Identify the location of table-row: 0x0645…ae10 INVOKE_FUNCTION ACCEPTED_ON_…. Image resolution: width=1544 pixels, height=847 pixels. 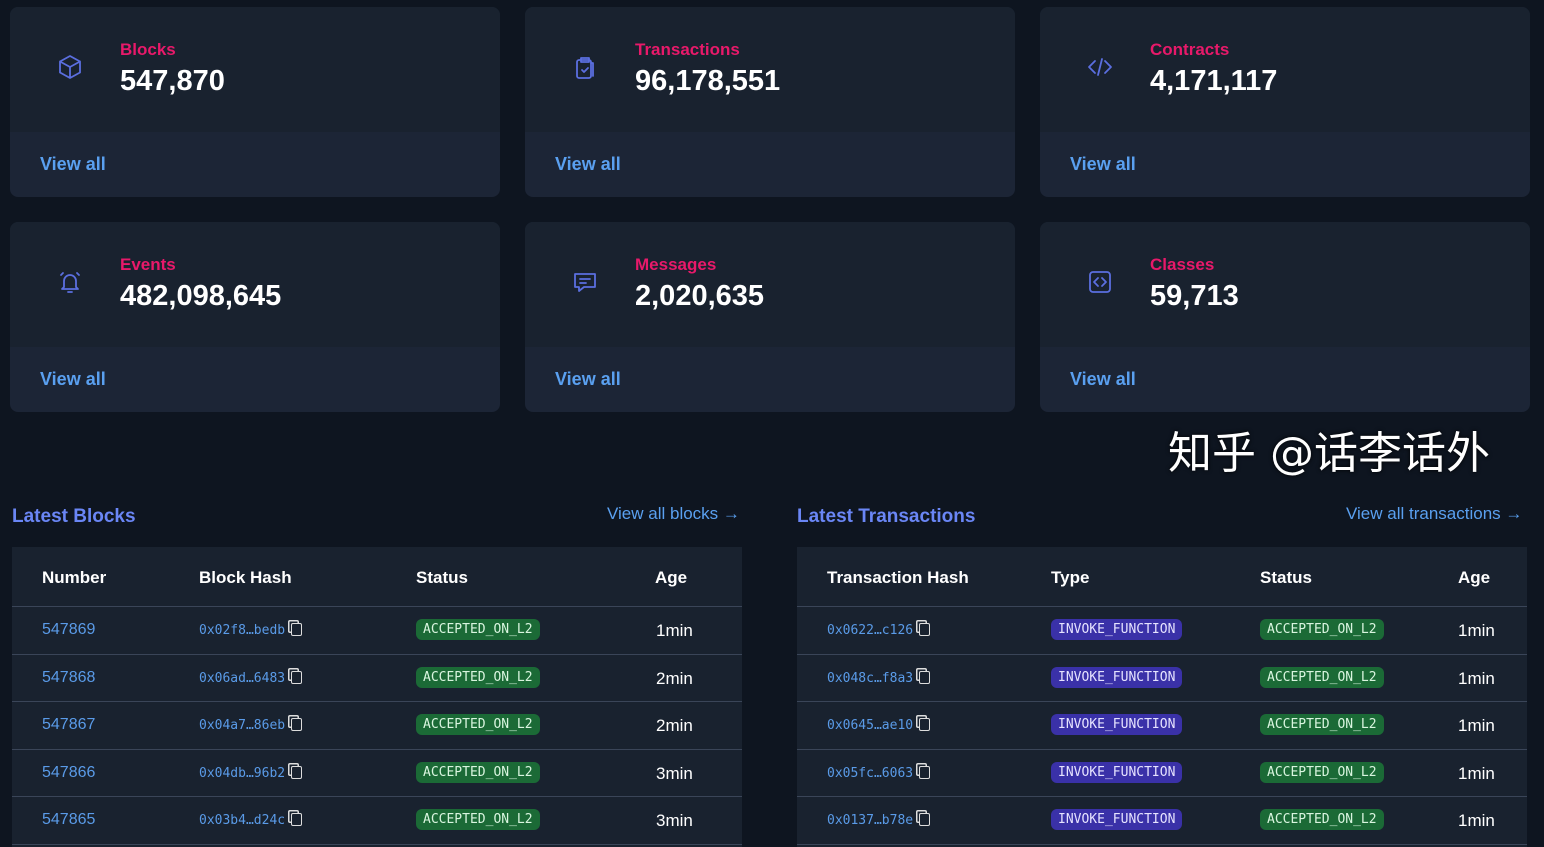
(1162, 726).